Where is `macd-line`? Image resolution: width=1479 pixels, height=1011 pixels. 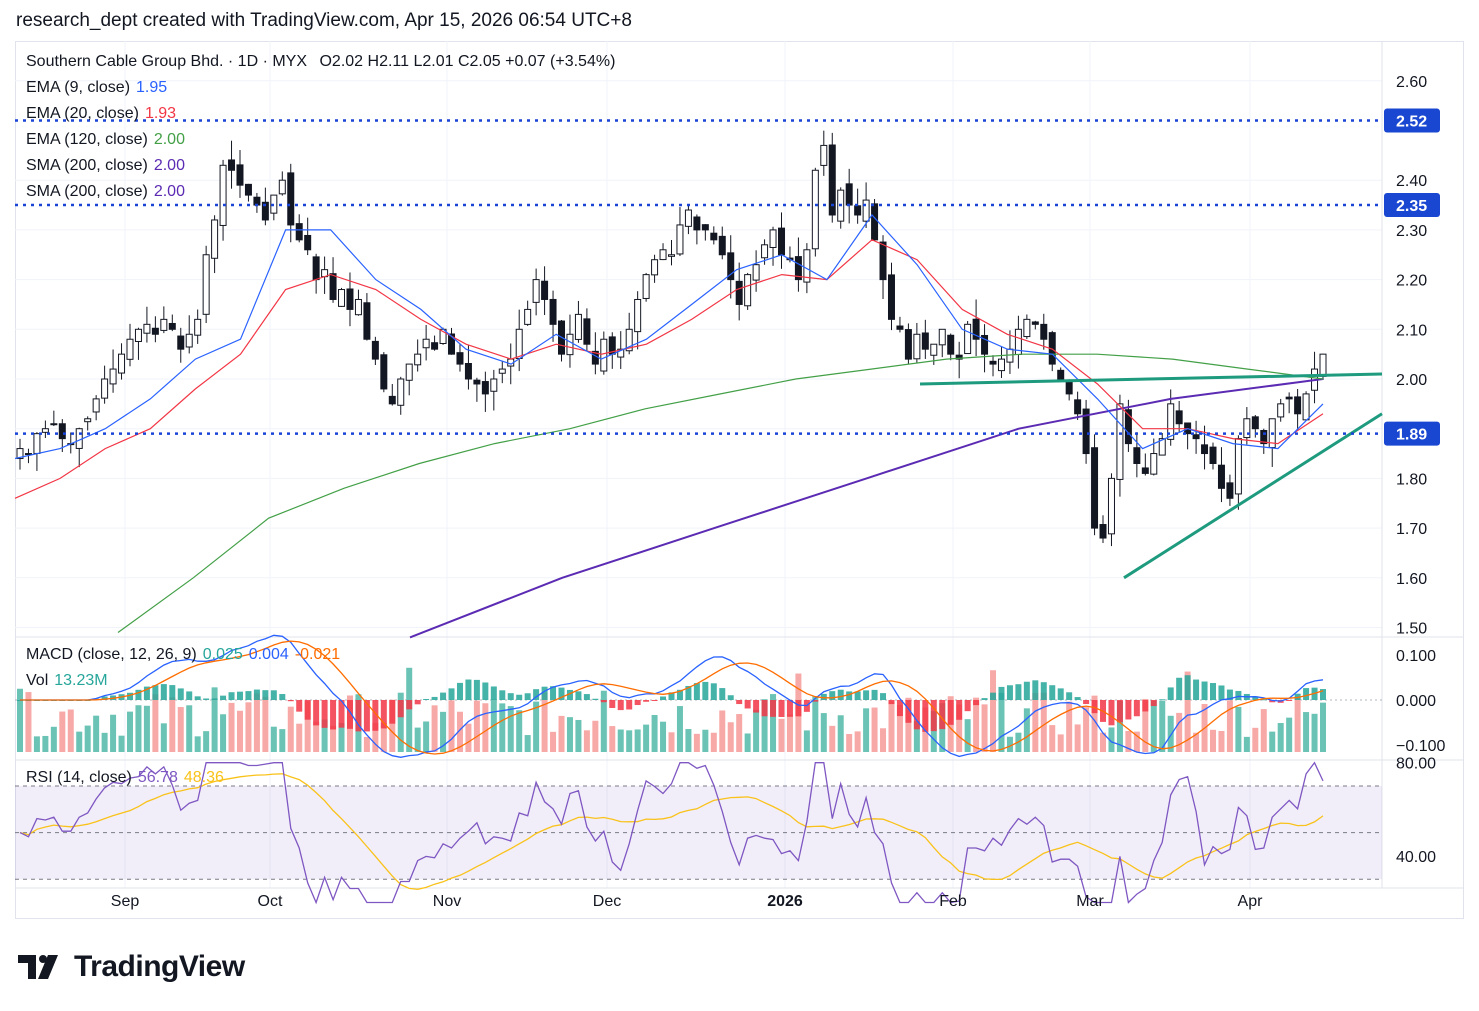
macd-line is located at coordinates (672, 696).